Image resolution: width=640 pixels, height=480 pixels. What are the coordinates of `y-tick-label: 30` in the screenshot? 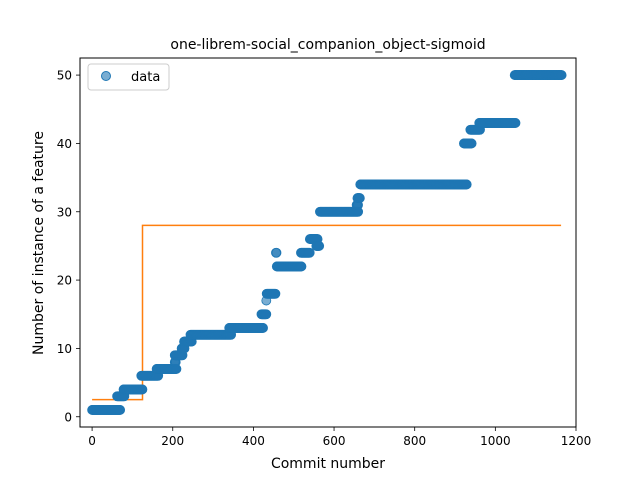 It's located at (64, 212).